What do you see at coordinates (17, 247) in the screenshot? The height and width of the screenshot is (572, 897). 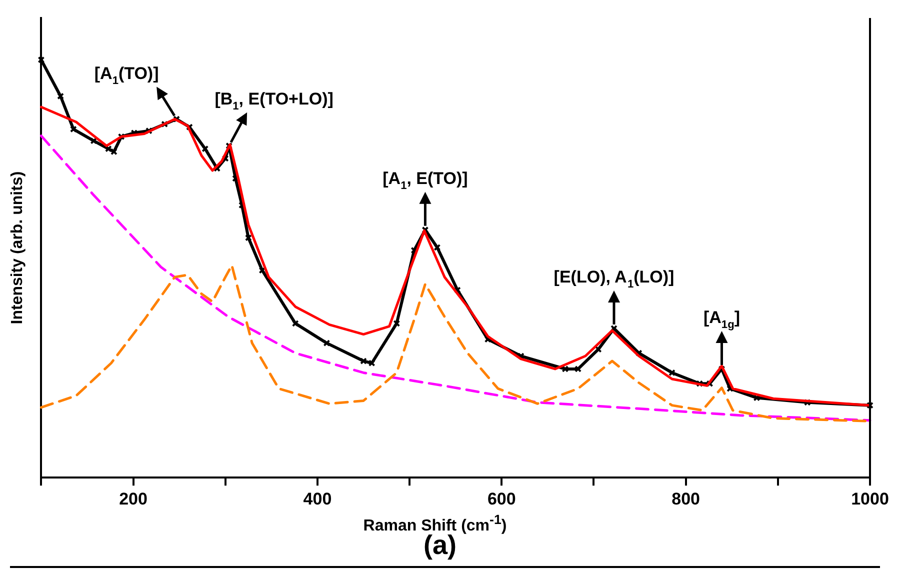 I see `y-axis-title: Intensity (arb. units)` at bounding box center [17, 247].